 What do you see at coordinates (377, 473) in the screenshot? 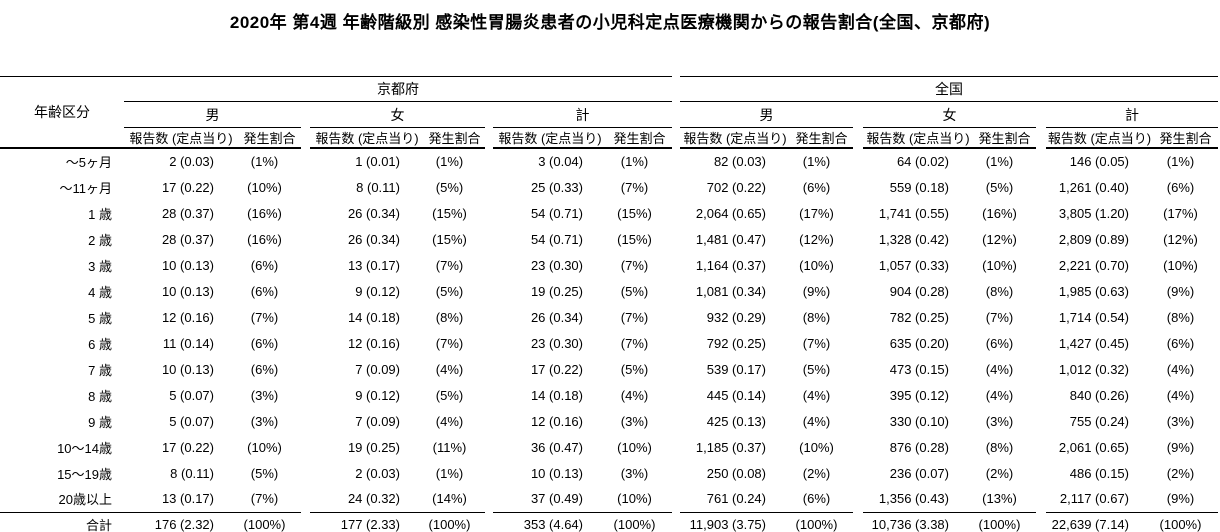
I see `report-count-cell: 2 (0.03)` at bounding box center [377, 473].